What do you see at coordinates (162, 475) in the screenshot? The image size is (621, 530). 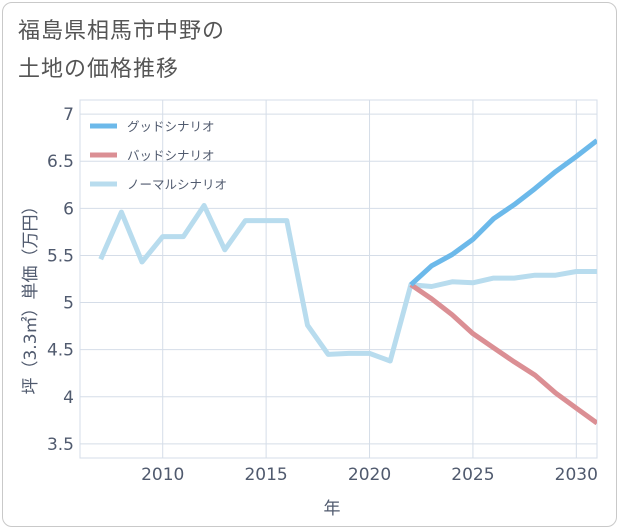 I see `x-tick-label: 2010` at bounding box center [162, 475].